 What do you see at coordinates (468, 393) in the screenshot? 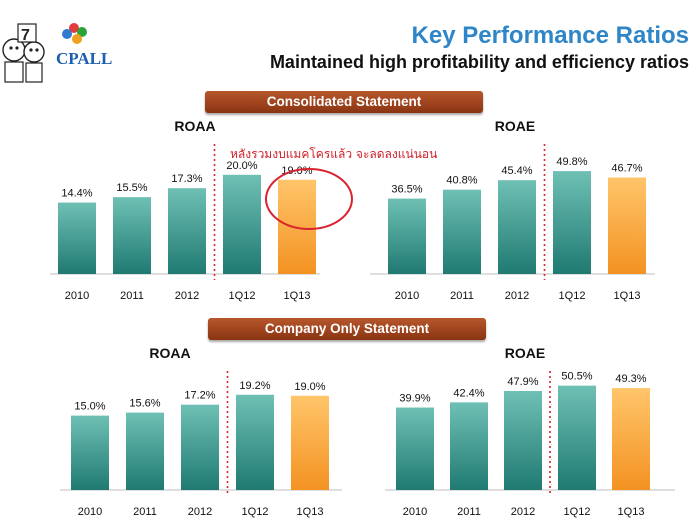
I see `value-label: 42.4%` at bounding box center [468, 393].